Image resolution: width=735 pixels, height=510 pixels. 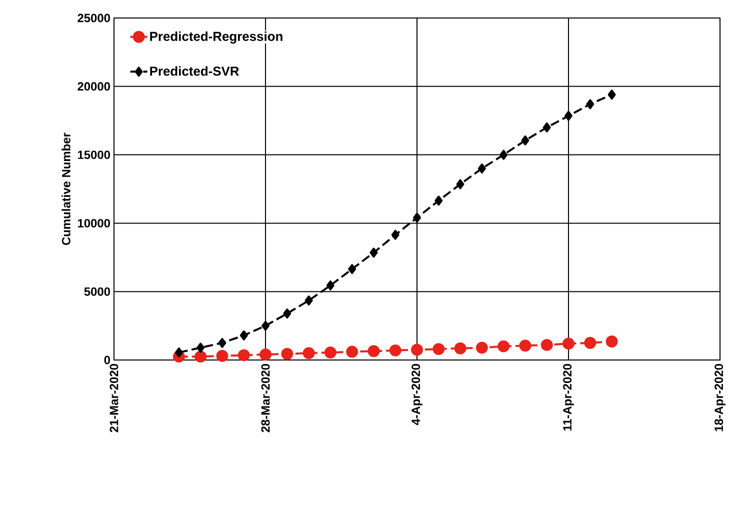 I want to click on y-tick-label: 5000, so click(x=97, y=291).